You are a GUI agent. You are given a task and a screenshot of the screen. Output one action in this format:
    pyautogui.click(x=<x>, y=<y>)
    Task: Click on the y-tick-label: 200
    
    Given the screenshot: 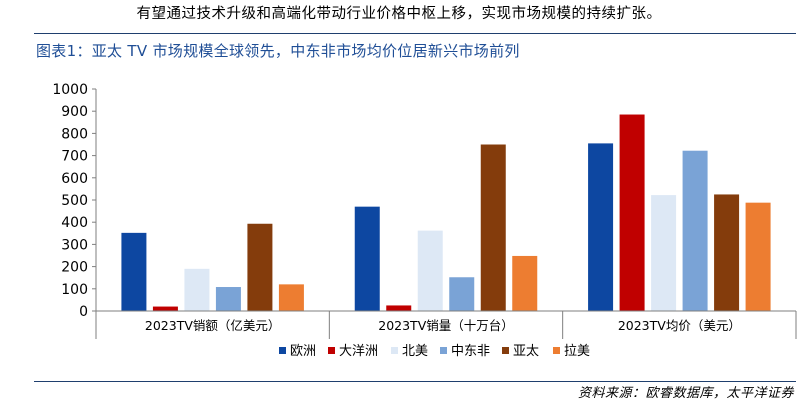 What is the action you would take?
    pyautogui.click(x=74, y=268)
    